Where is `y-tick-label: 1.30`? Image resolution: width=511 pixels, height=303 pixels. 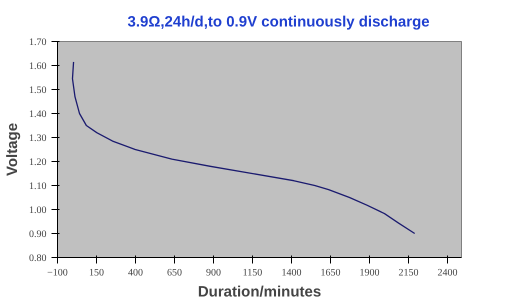
y-tick-label: 1.30 is located at coordinates (37, 138).